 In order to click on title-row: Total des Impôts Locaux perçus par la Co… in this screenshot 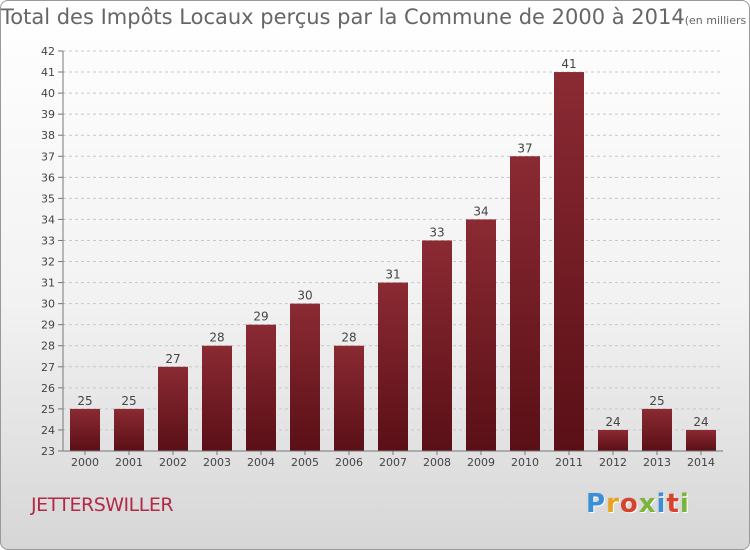, I will do `click(375, 17)`.